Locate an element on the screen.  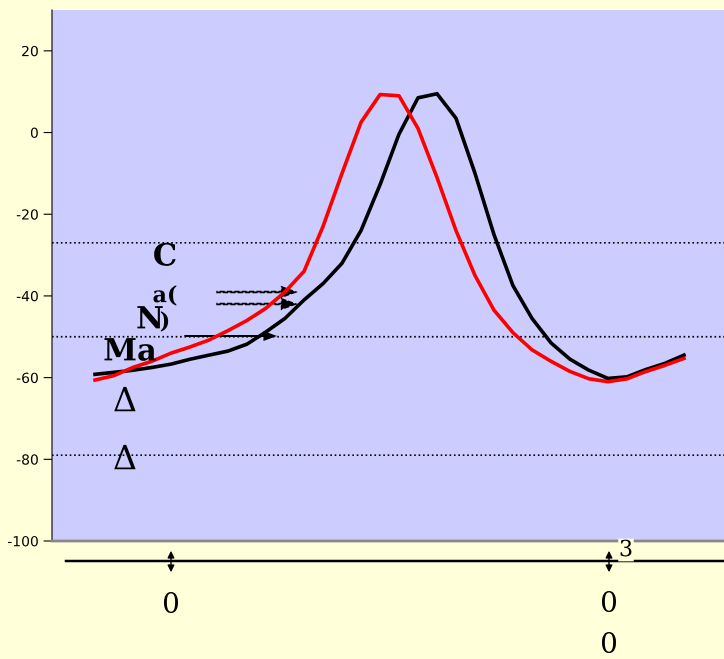
y-tick-label: 20 is located at coordinates (30, 51).